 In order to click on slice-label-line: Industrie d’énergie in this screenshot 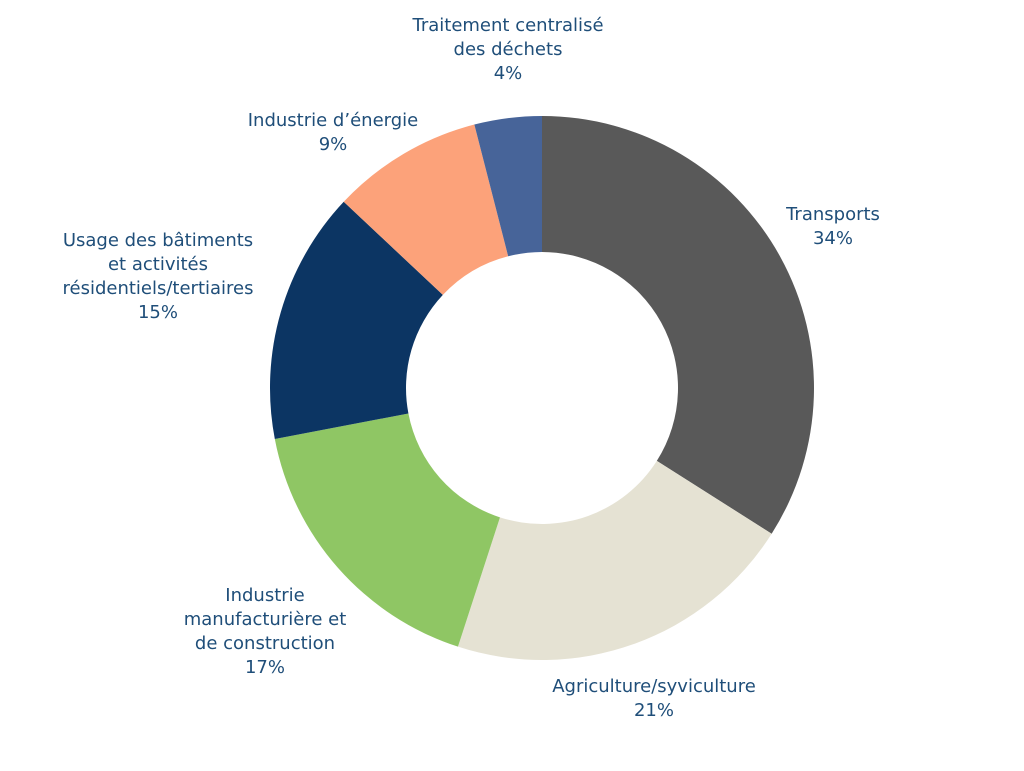, I will do `click(333, 120)`.